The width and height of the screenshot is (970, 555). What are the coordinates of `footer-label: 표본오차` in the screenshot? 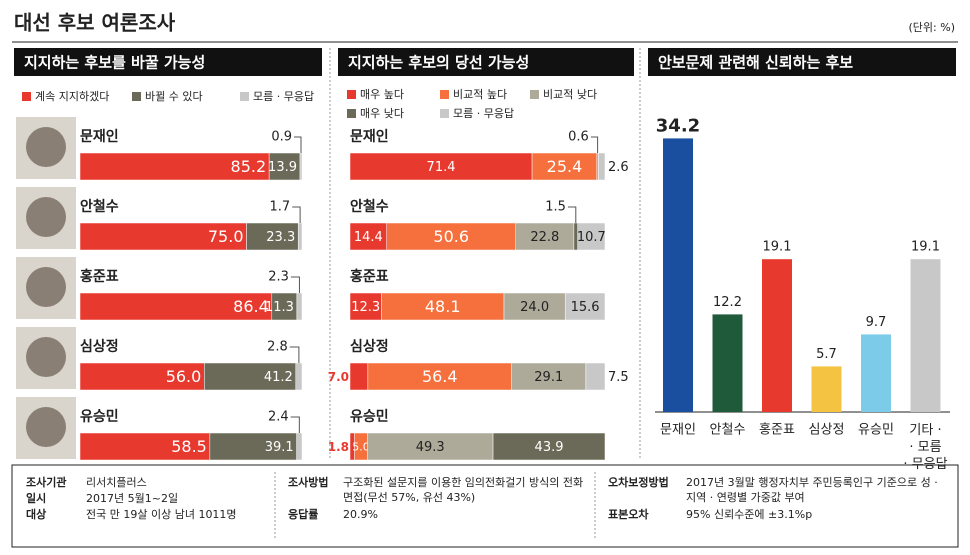 It's located at (628, 514).